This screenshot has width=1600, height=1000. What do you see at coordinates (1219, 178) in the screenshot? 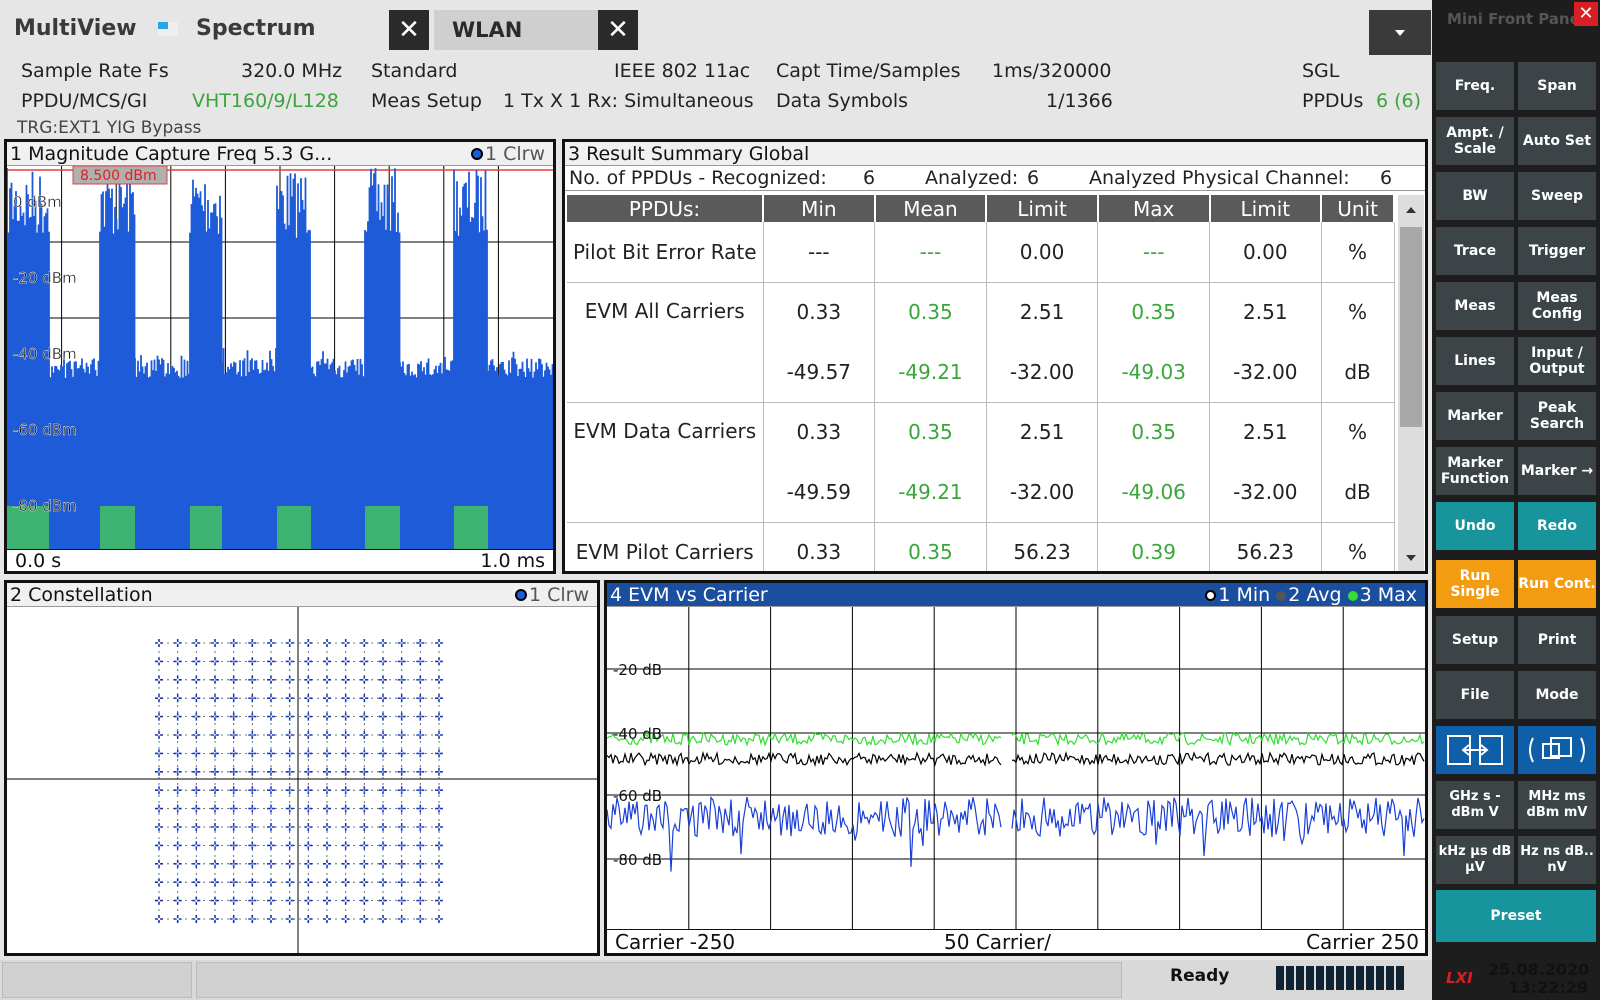
I see `phys-channel-label: Analyzed Physical Channel:` at bounding box center [1219, 178].